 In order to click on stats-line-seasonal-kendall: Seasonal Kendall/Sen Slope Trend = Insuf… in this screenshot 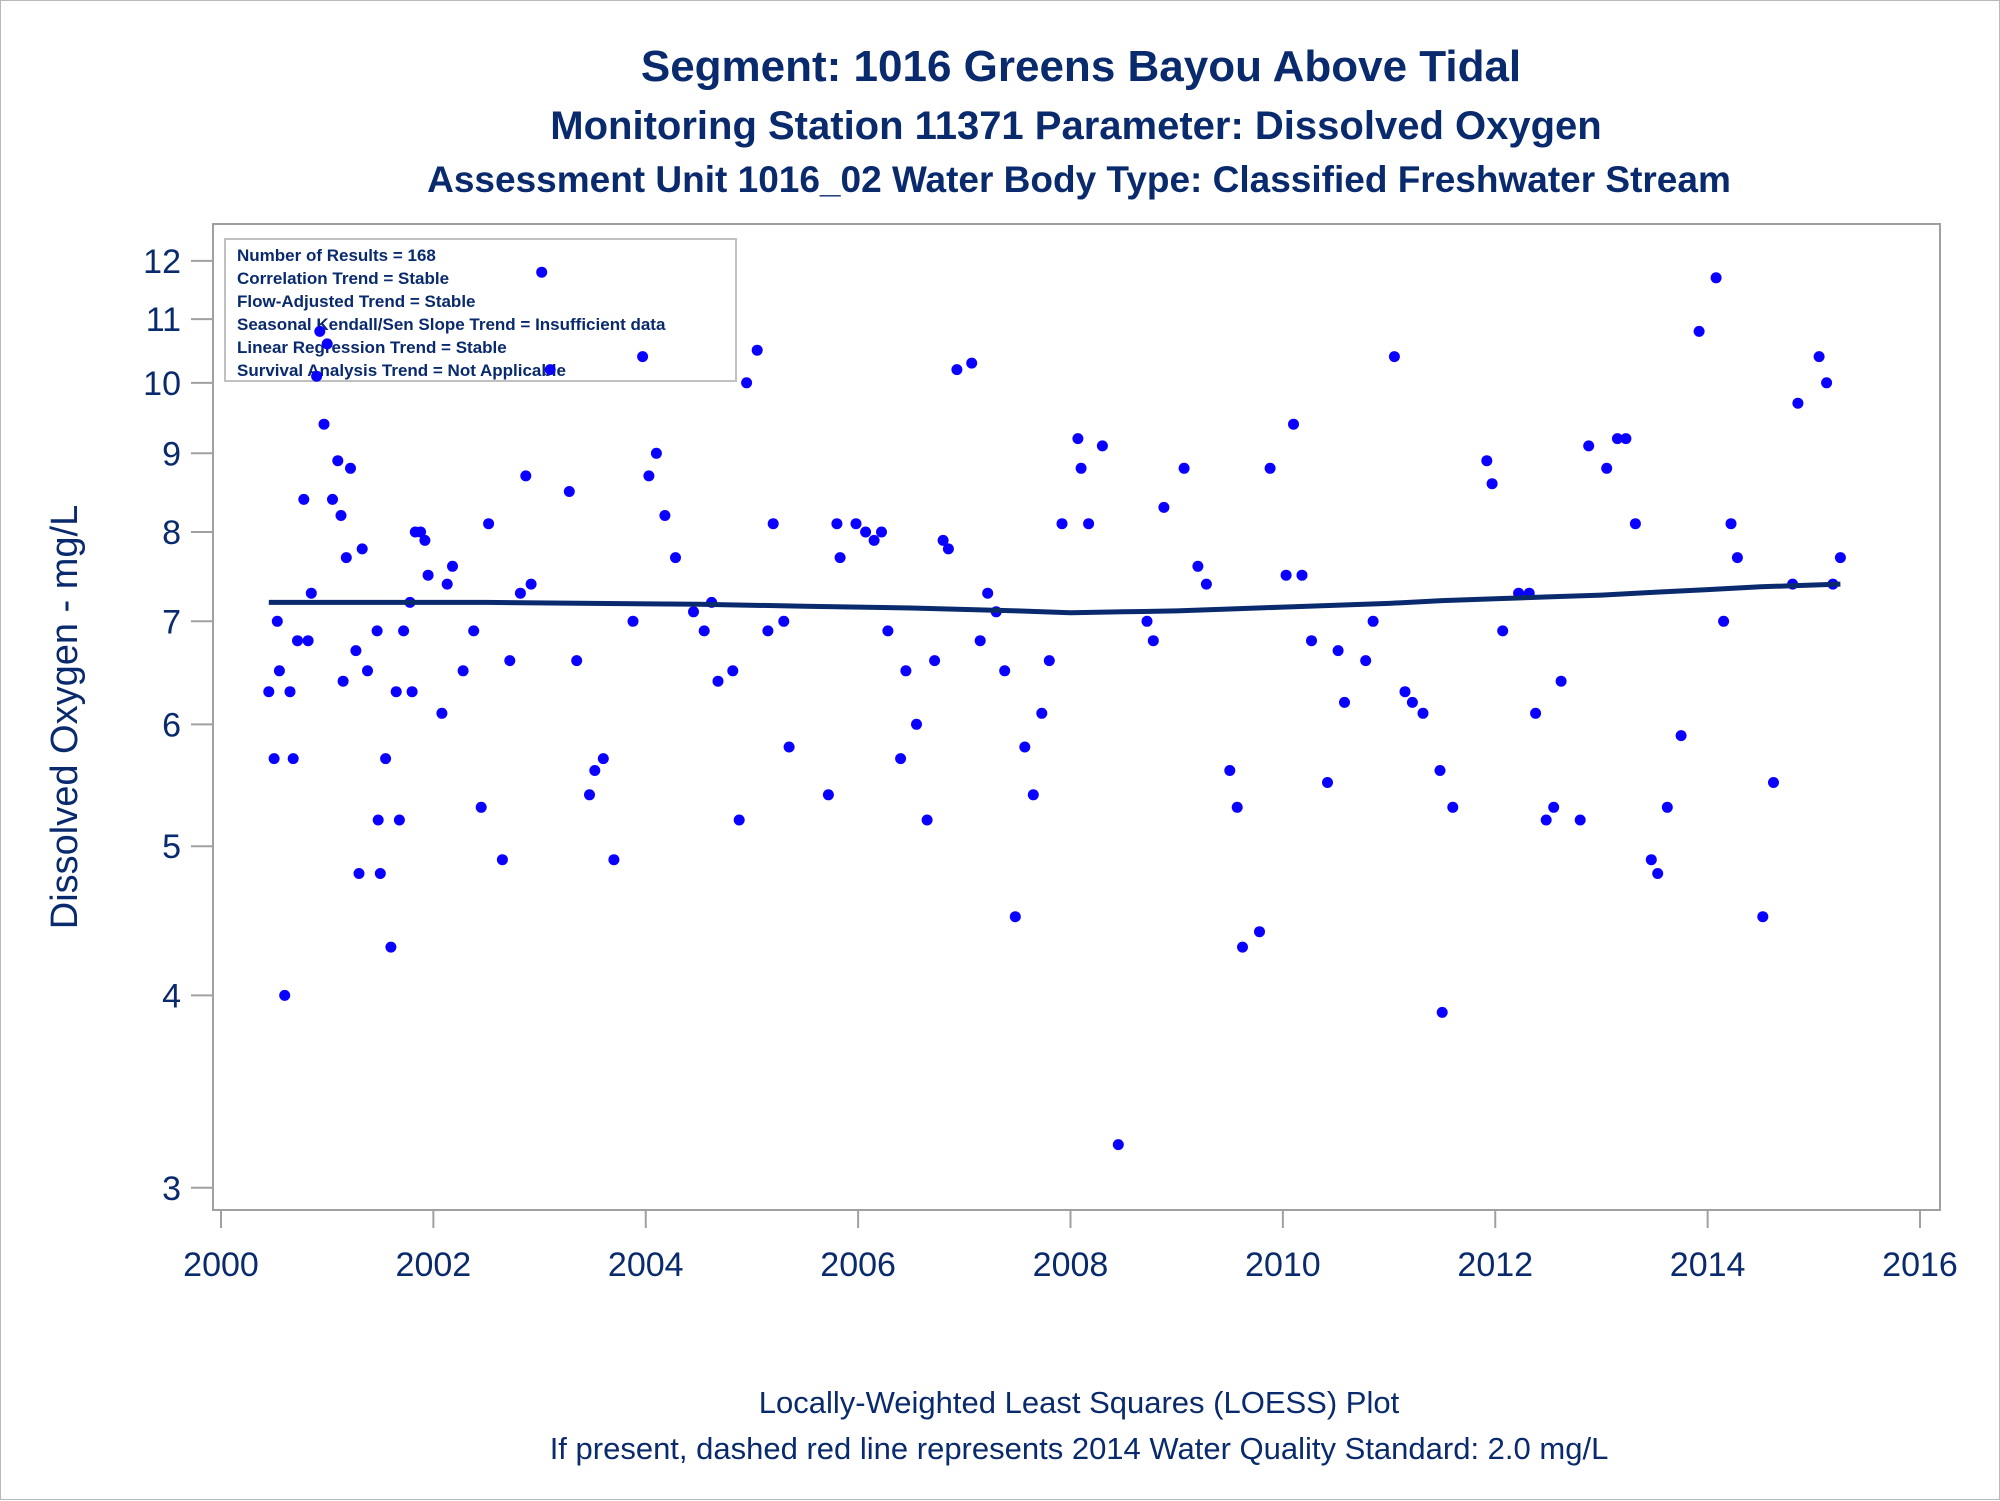, I will do `click(451, 324)`.